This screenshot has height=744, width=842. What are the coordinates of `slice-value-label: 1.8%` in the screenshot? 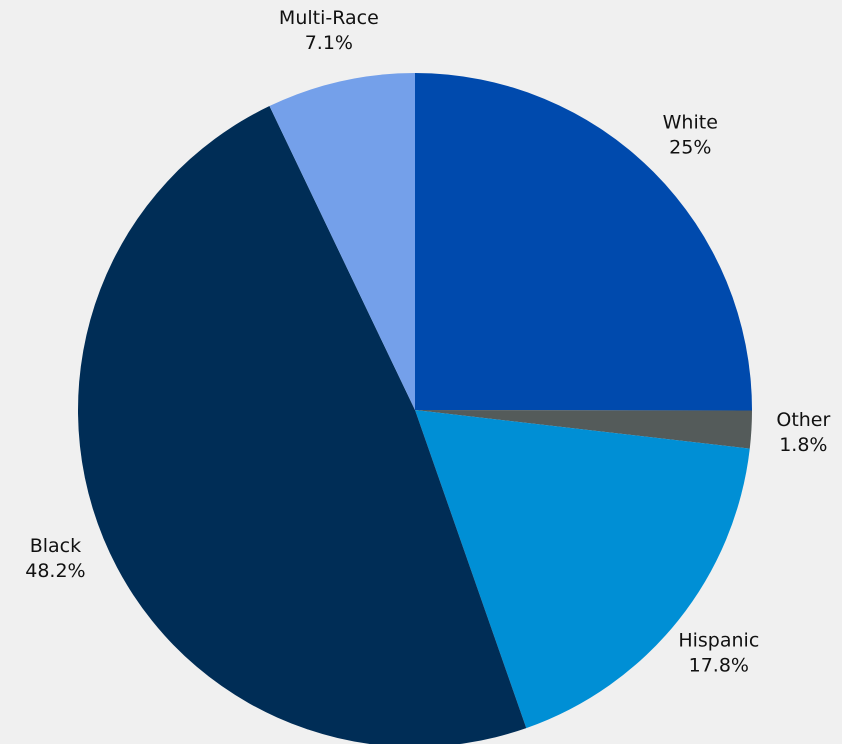 It's located at (803, 445).